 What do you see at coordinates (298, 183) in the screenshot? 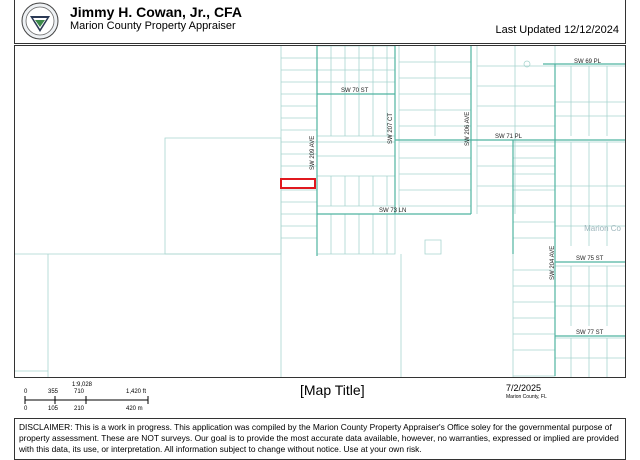
I see `selected-parcel-highlight` at bounding box center [298, 183].